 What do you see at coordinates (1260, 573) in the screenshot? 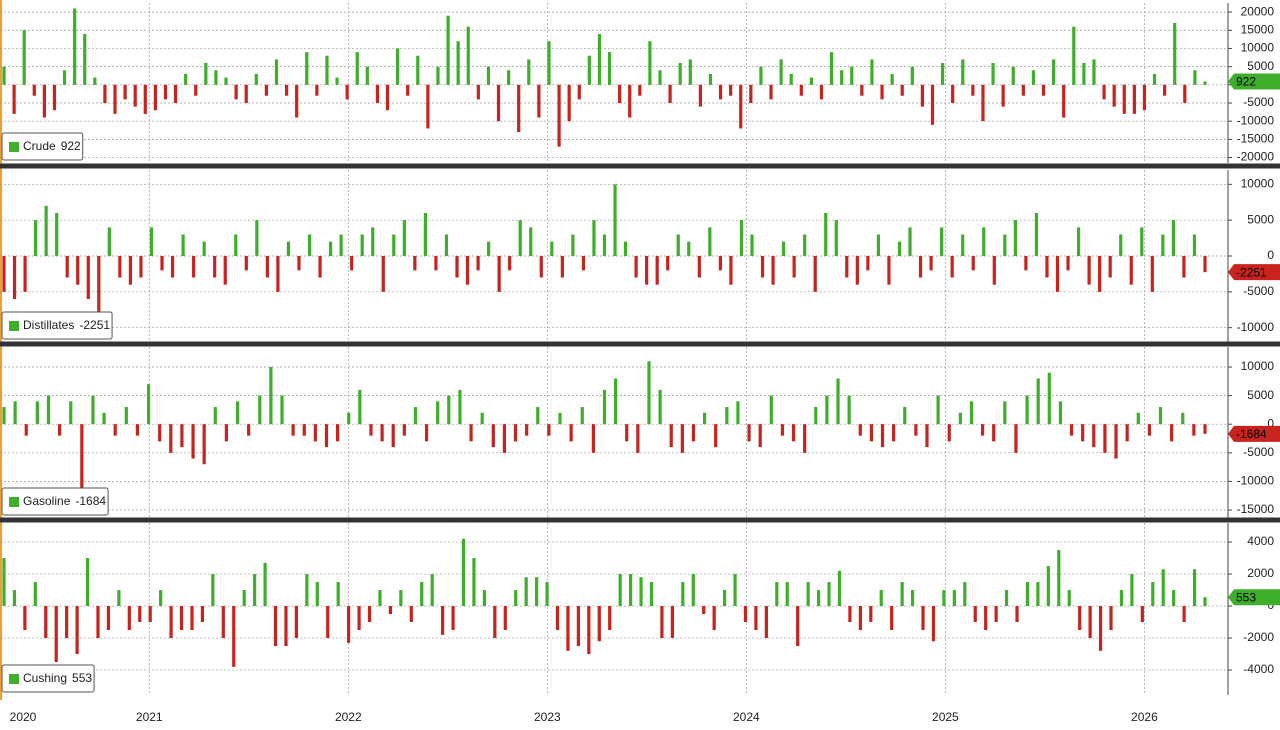
I see `y-tick-label: 2000` at bounding box center [1260, 573].